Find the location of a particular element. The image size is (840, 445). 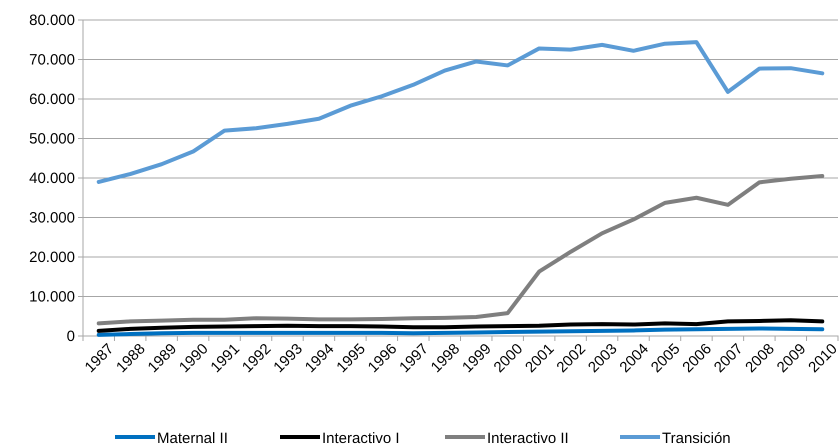

y-tick-label: 80.000 is located at coordinates (52, 20).